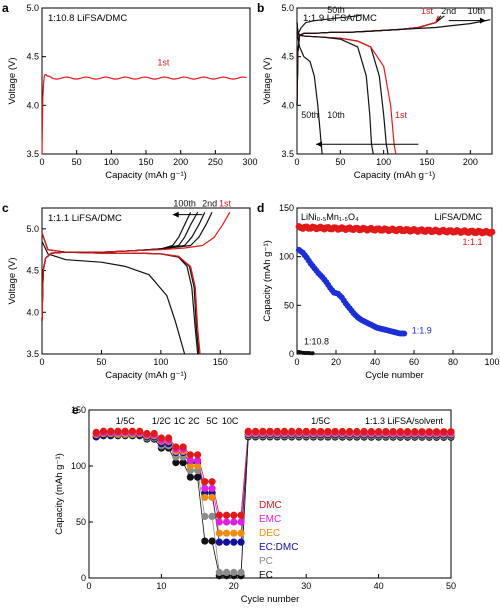 This screenshot has height=612, width=500. I want to click on rate-label: 10C, so click(230, 421).